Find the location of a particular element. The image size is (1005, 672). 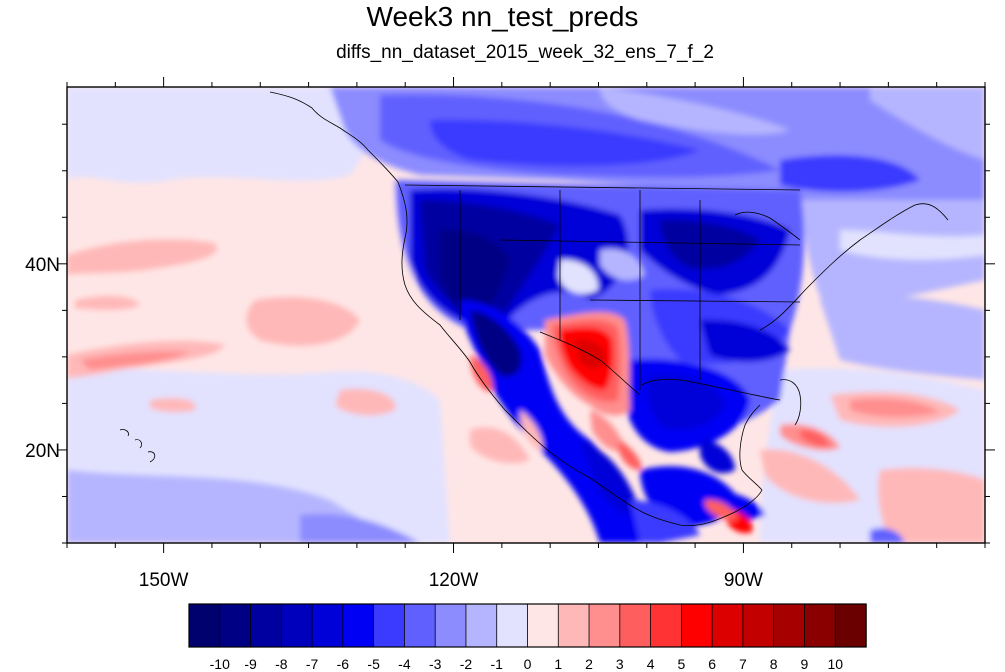

colorbar-label: -9 is located at coordinates (250, 664).